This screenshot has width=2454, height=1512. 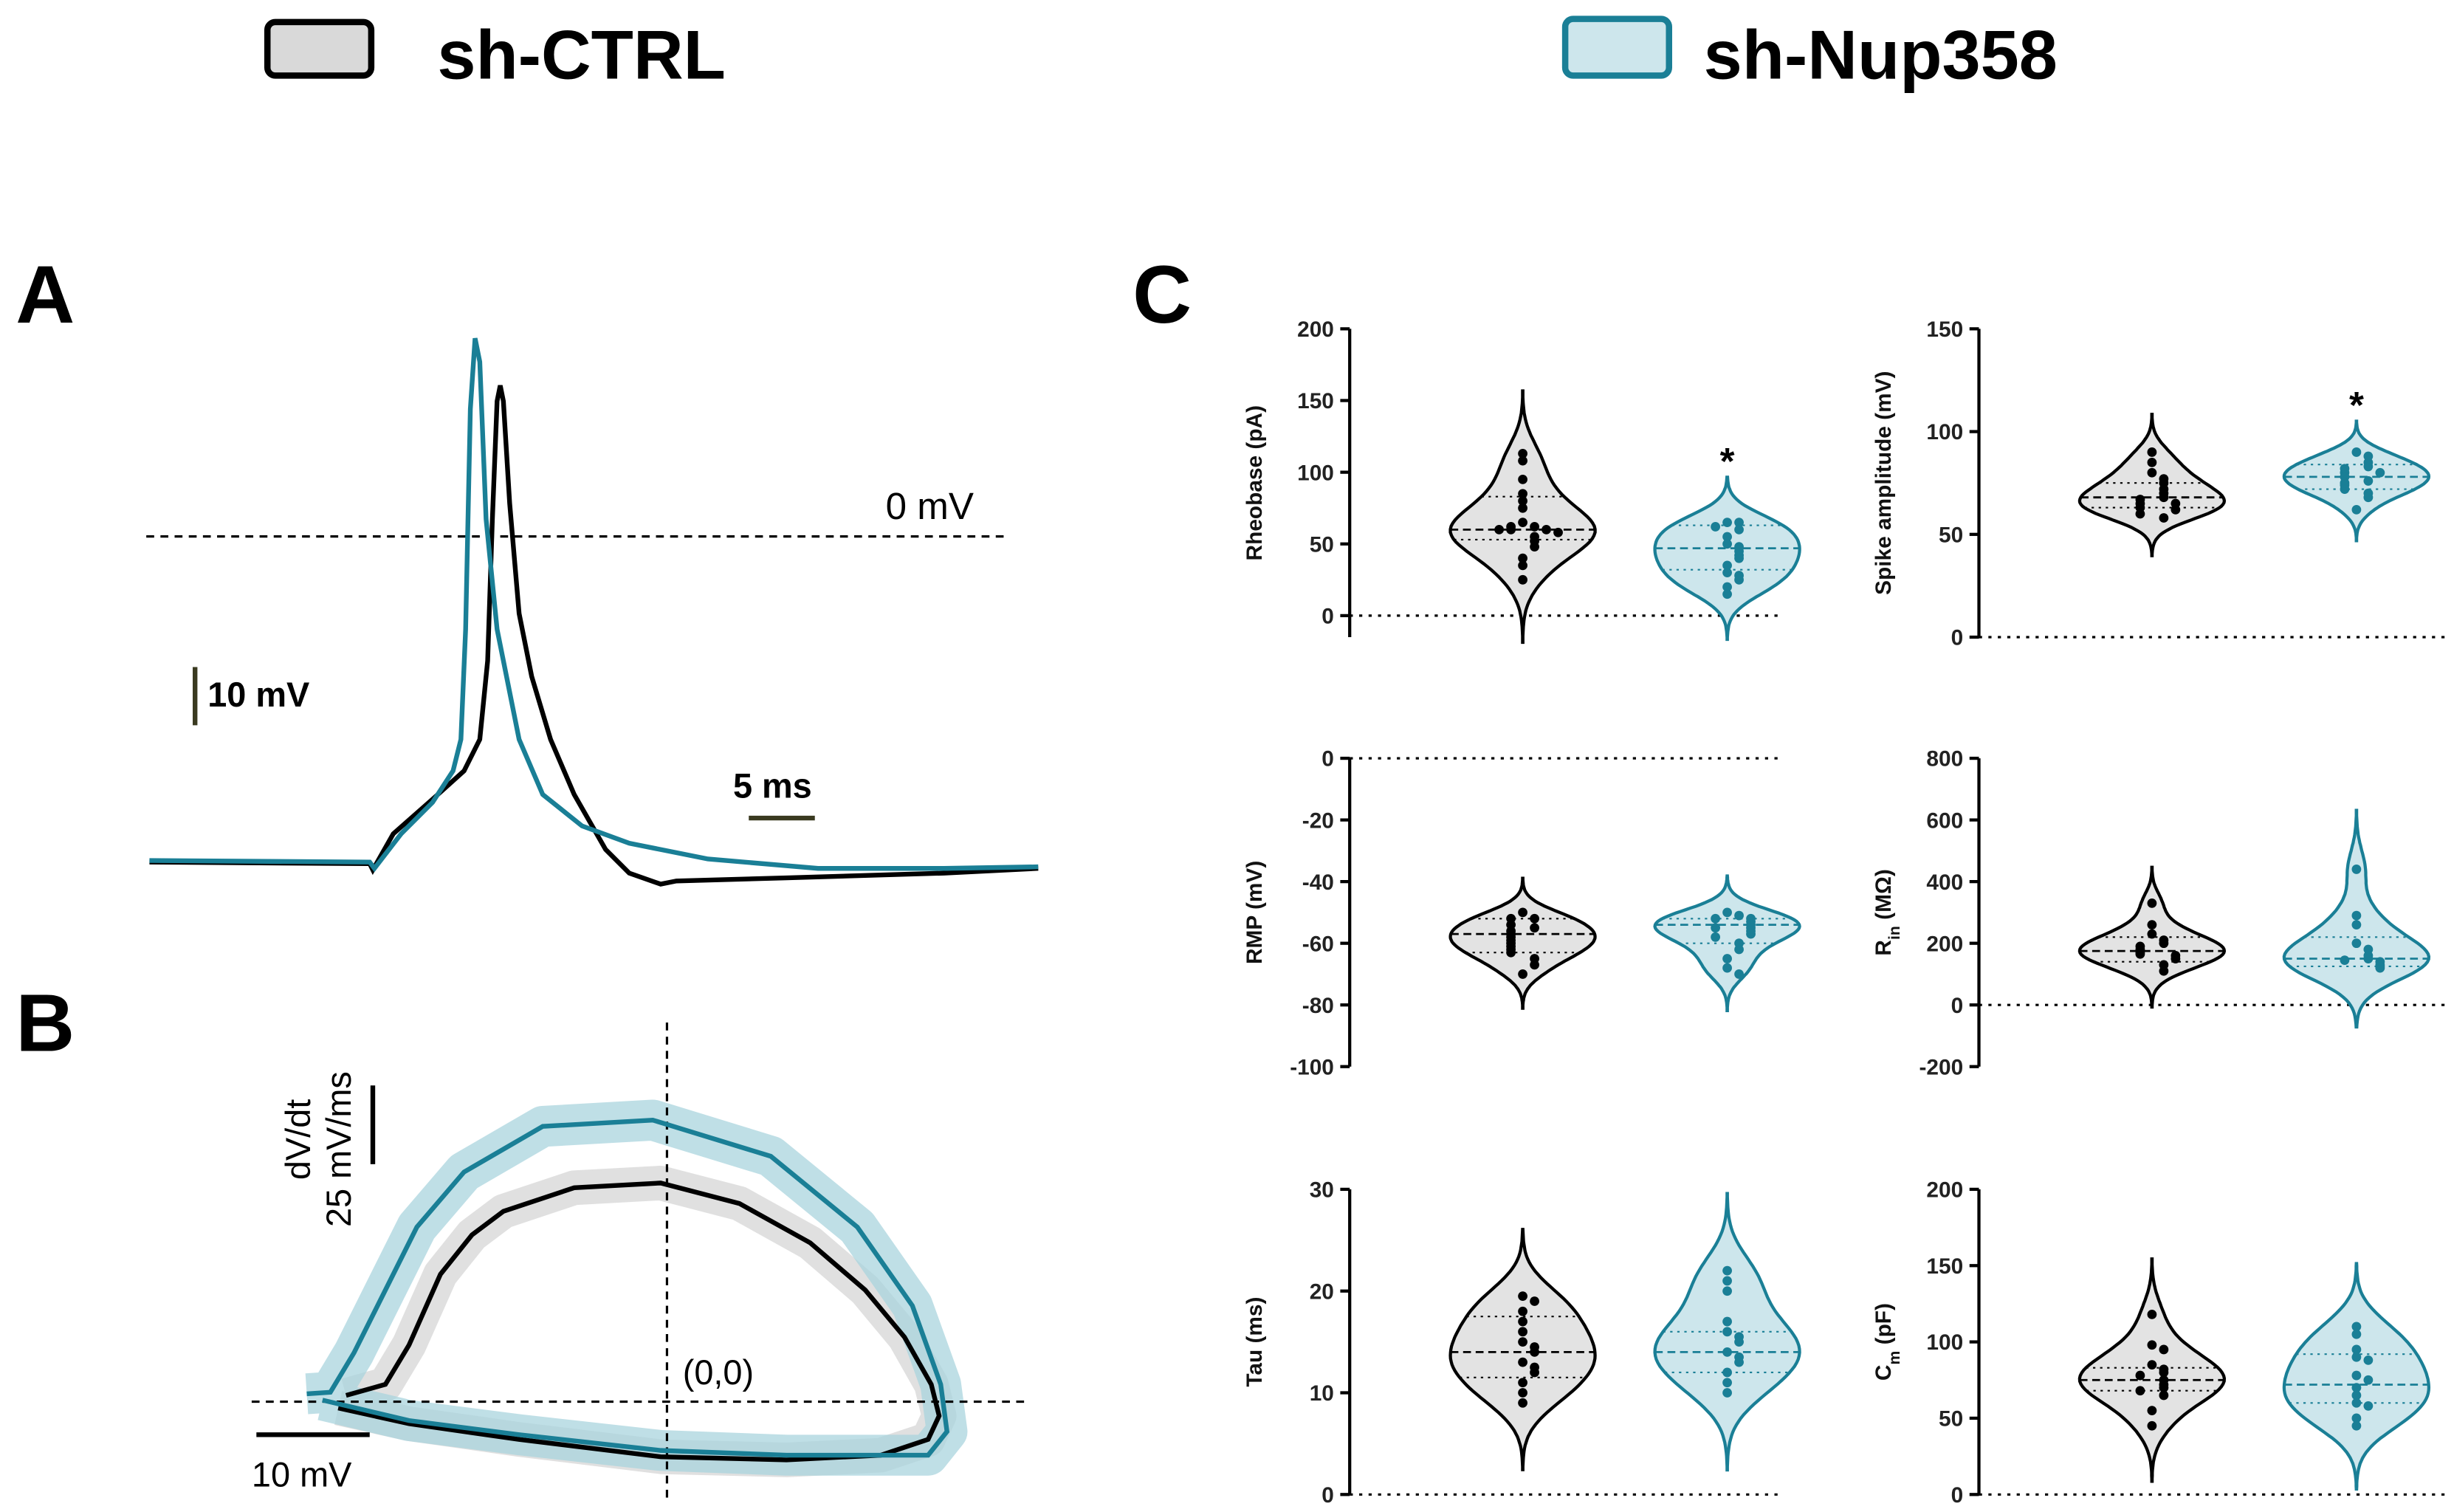 I want to click on y-axis-label: Cm (pF), so click(x=1887, y=1342).